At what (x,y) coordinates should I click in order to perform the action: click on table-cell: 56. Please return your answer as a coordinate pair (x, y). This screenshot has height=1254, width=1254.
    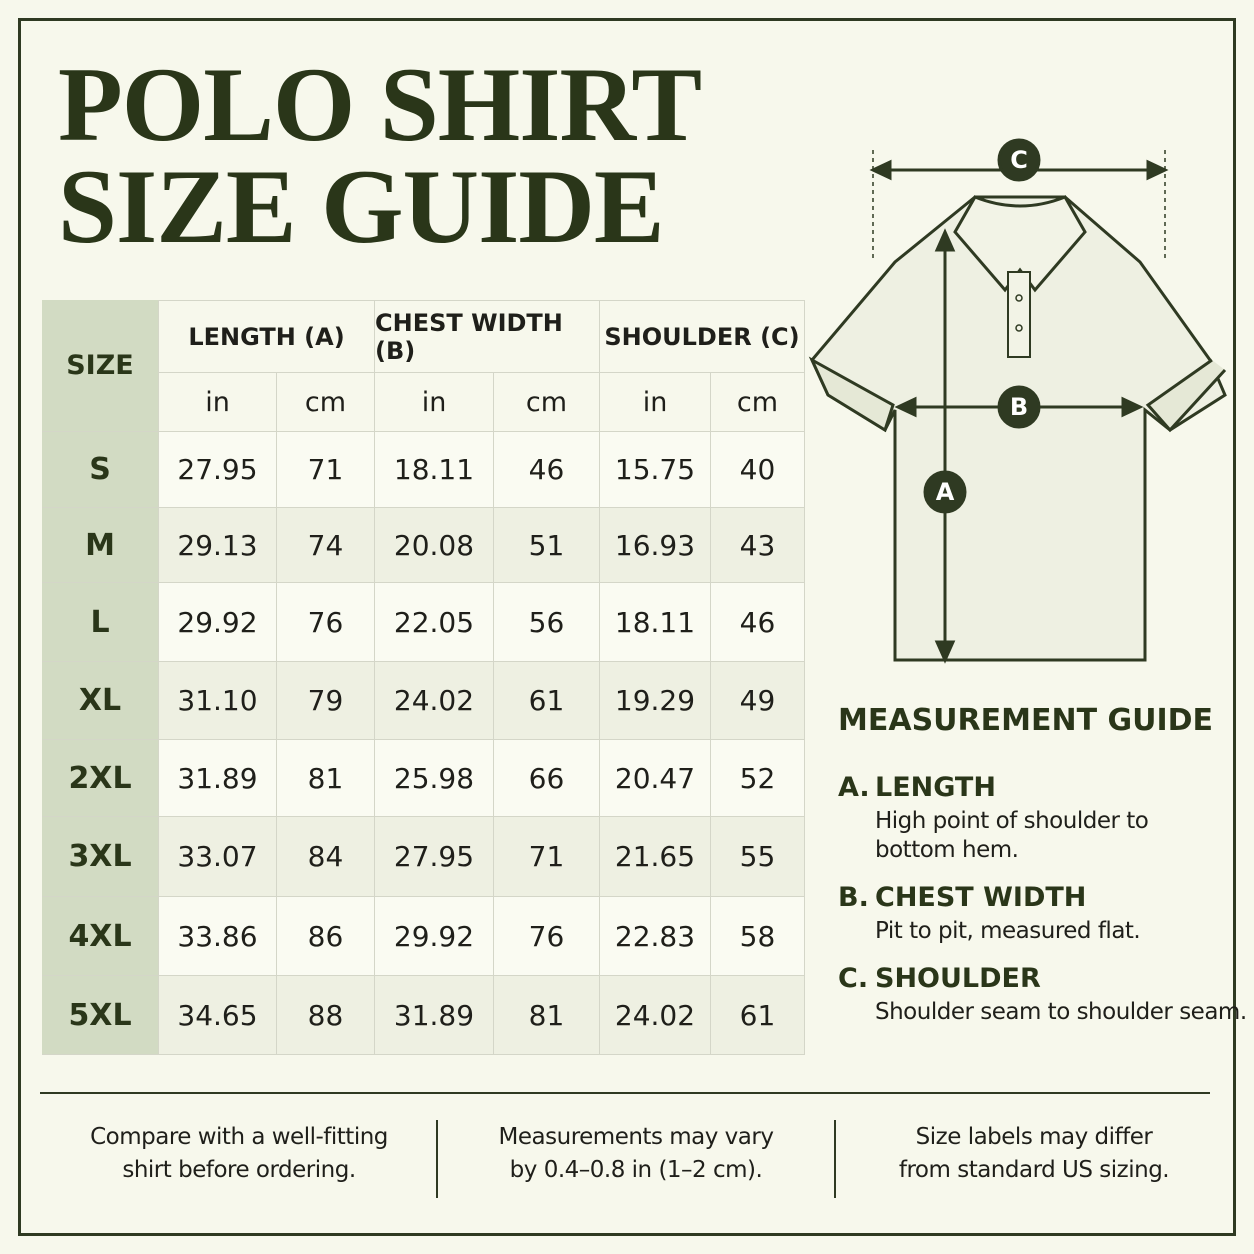
    Looking at the image, I should click on (547, 622).